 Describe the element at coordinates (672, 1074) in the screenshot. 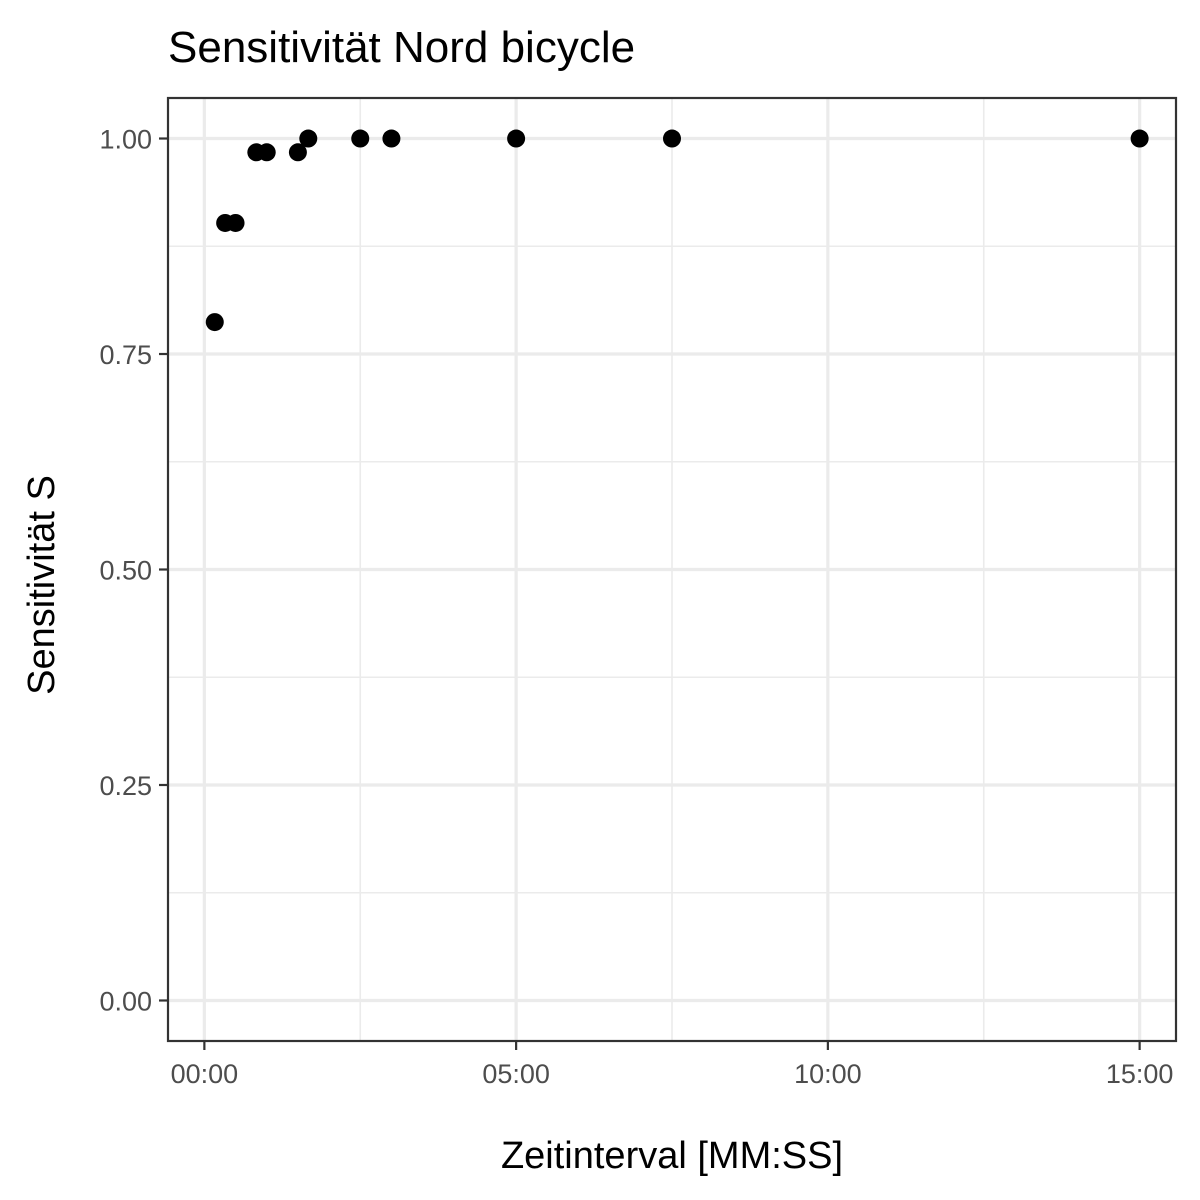

I see `x-tick-labels: 00:00 05:00 10:00 15:00` at that location.